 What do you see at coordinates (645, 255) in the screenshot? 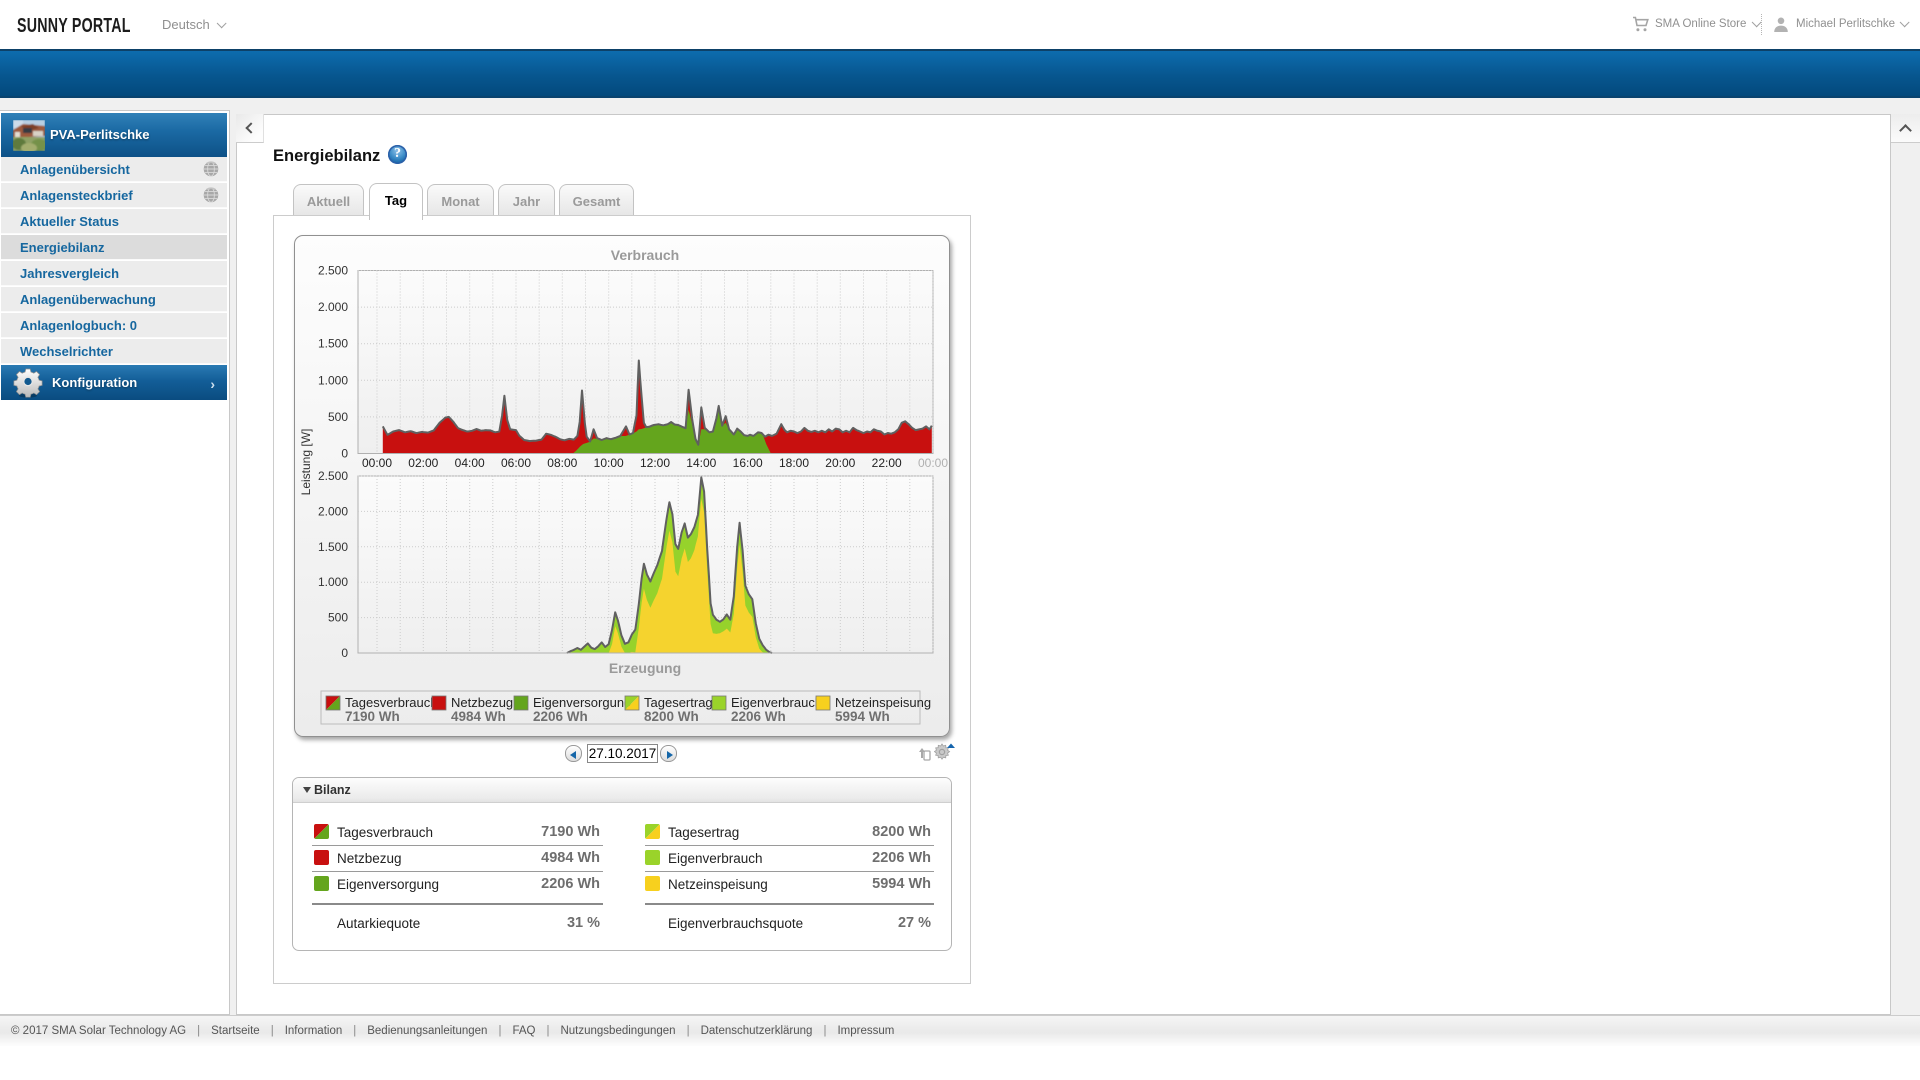
I see `svg-text: Verbrauch` at bounding box center [645, 255].